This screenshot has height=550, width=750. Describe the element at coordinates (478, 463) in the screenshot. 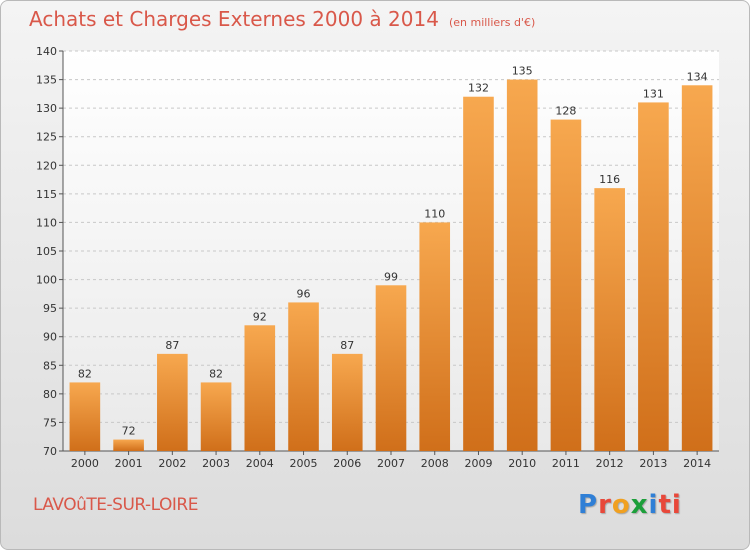

I see `x-tick-label: 2009` at that location.